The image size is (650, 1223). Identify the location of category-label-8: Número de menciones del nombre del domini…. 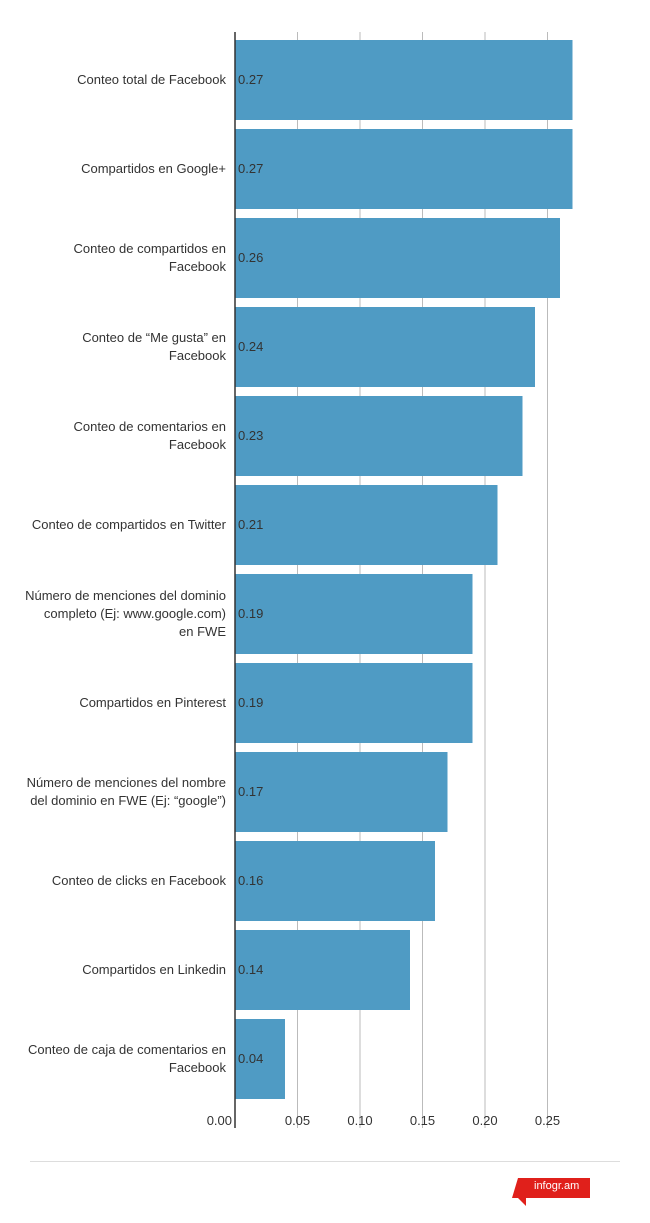
(126, 791).